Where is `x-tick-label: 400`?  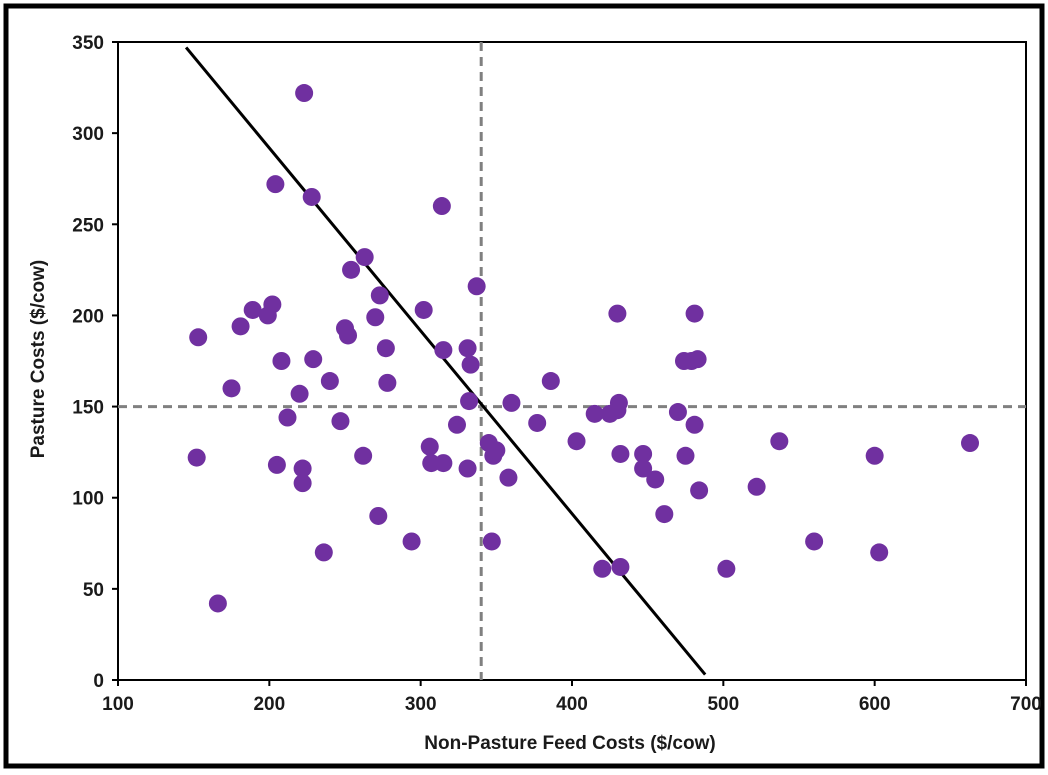 x-tick-label: 400 is located at coordinates (572, 704).